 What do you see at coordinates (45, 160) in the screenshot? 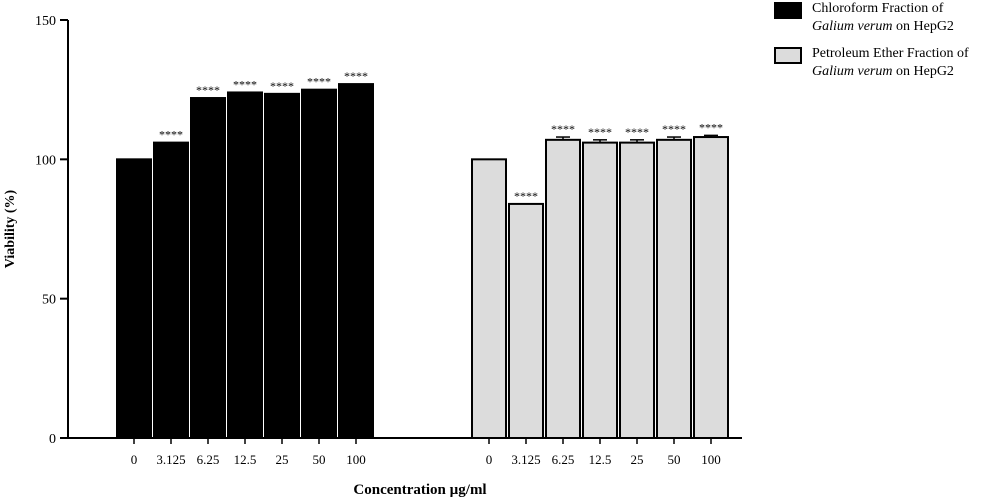
I see `y-tick-label: 100` at bounding box center [45, 160].